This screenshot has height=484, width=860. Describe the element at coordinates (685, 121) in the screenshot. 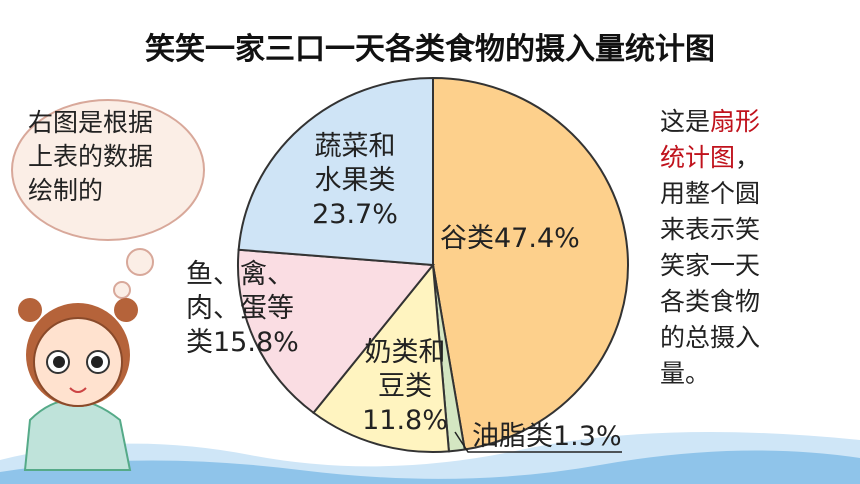

I see `note-part: 这是` at that location.